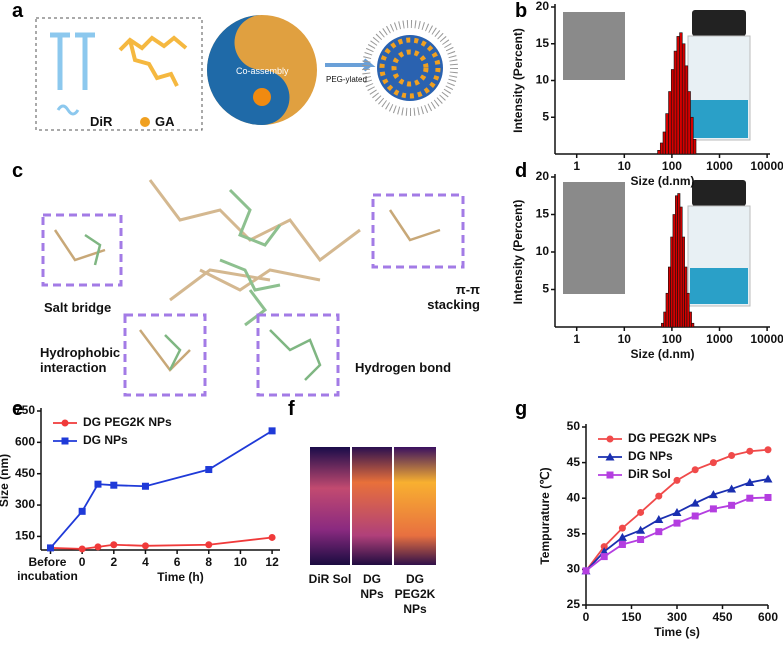  Describe the element at coordinates (574, 462) in the screenshot. I see `y-tick-label: 45` at that location.